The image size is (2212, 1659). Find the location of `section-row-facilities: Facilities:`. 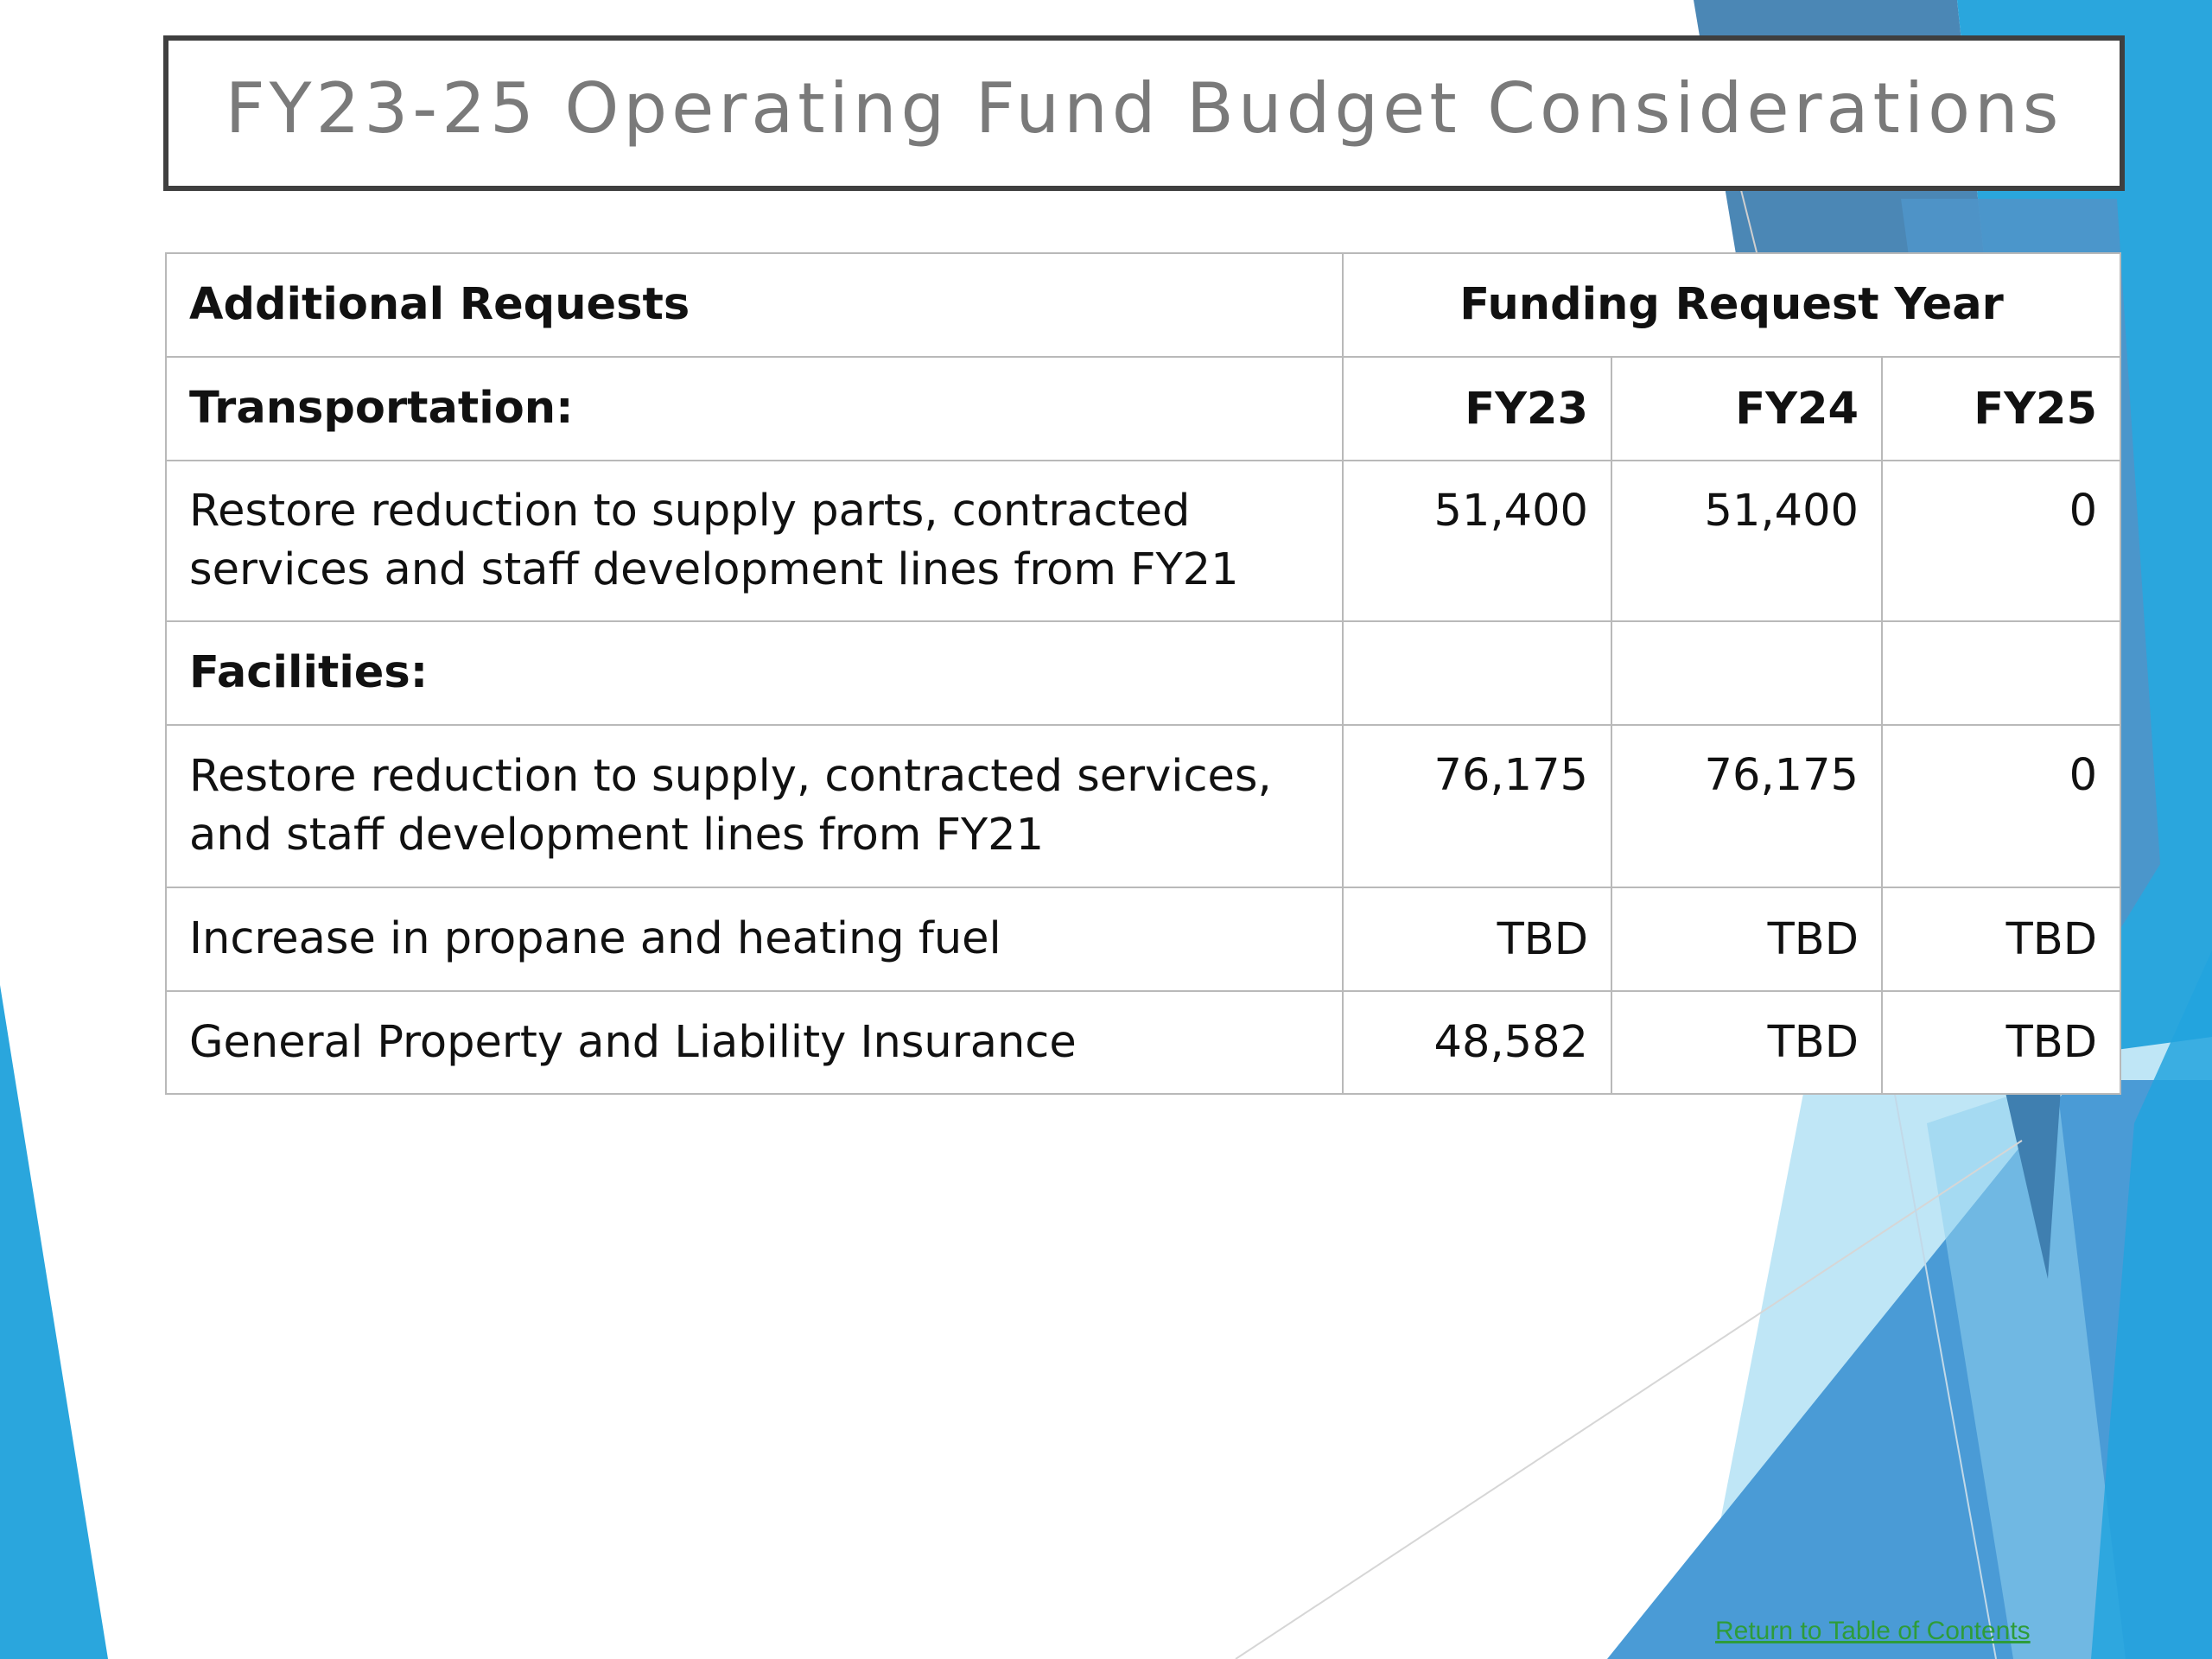

section-row-facilities: Facilities: is located at coordinates (1143, 673).